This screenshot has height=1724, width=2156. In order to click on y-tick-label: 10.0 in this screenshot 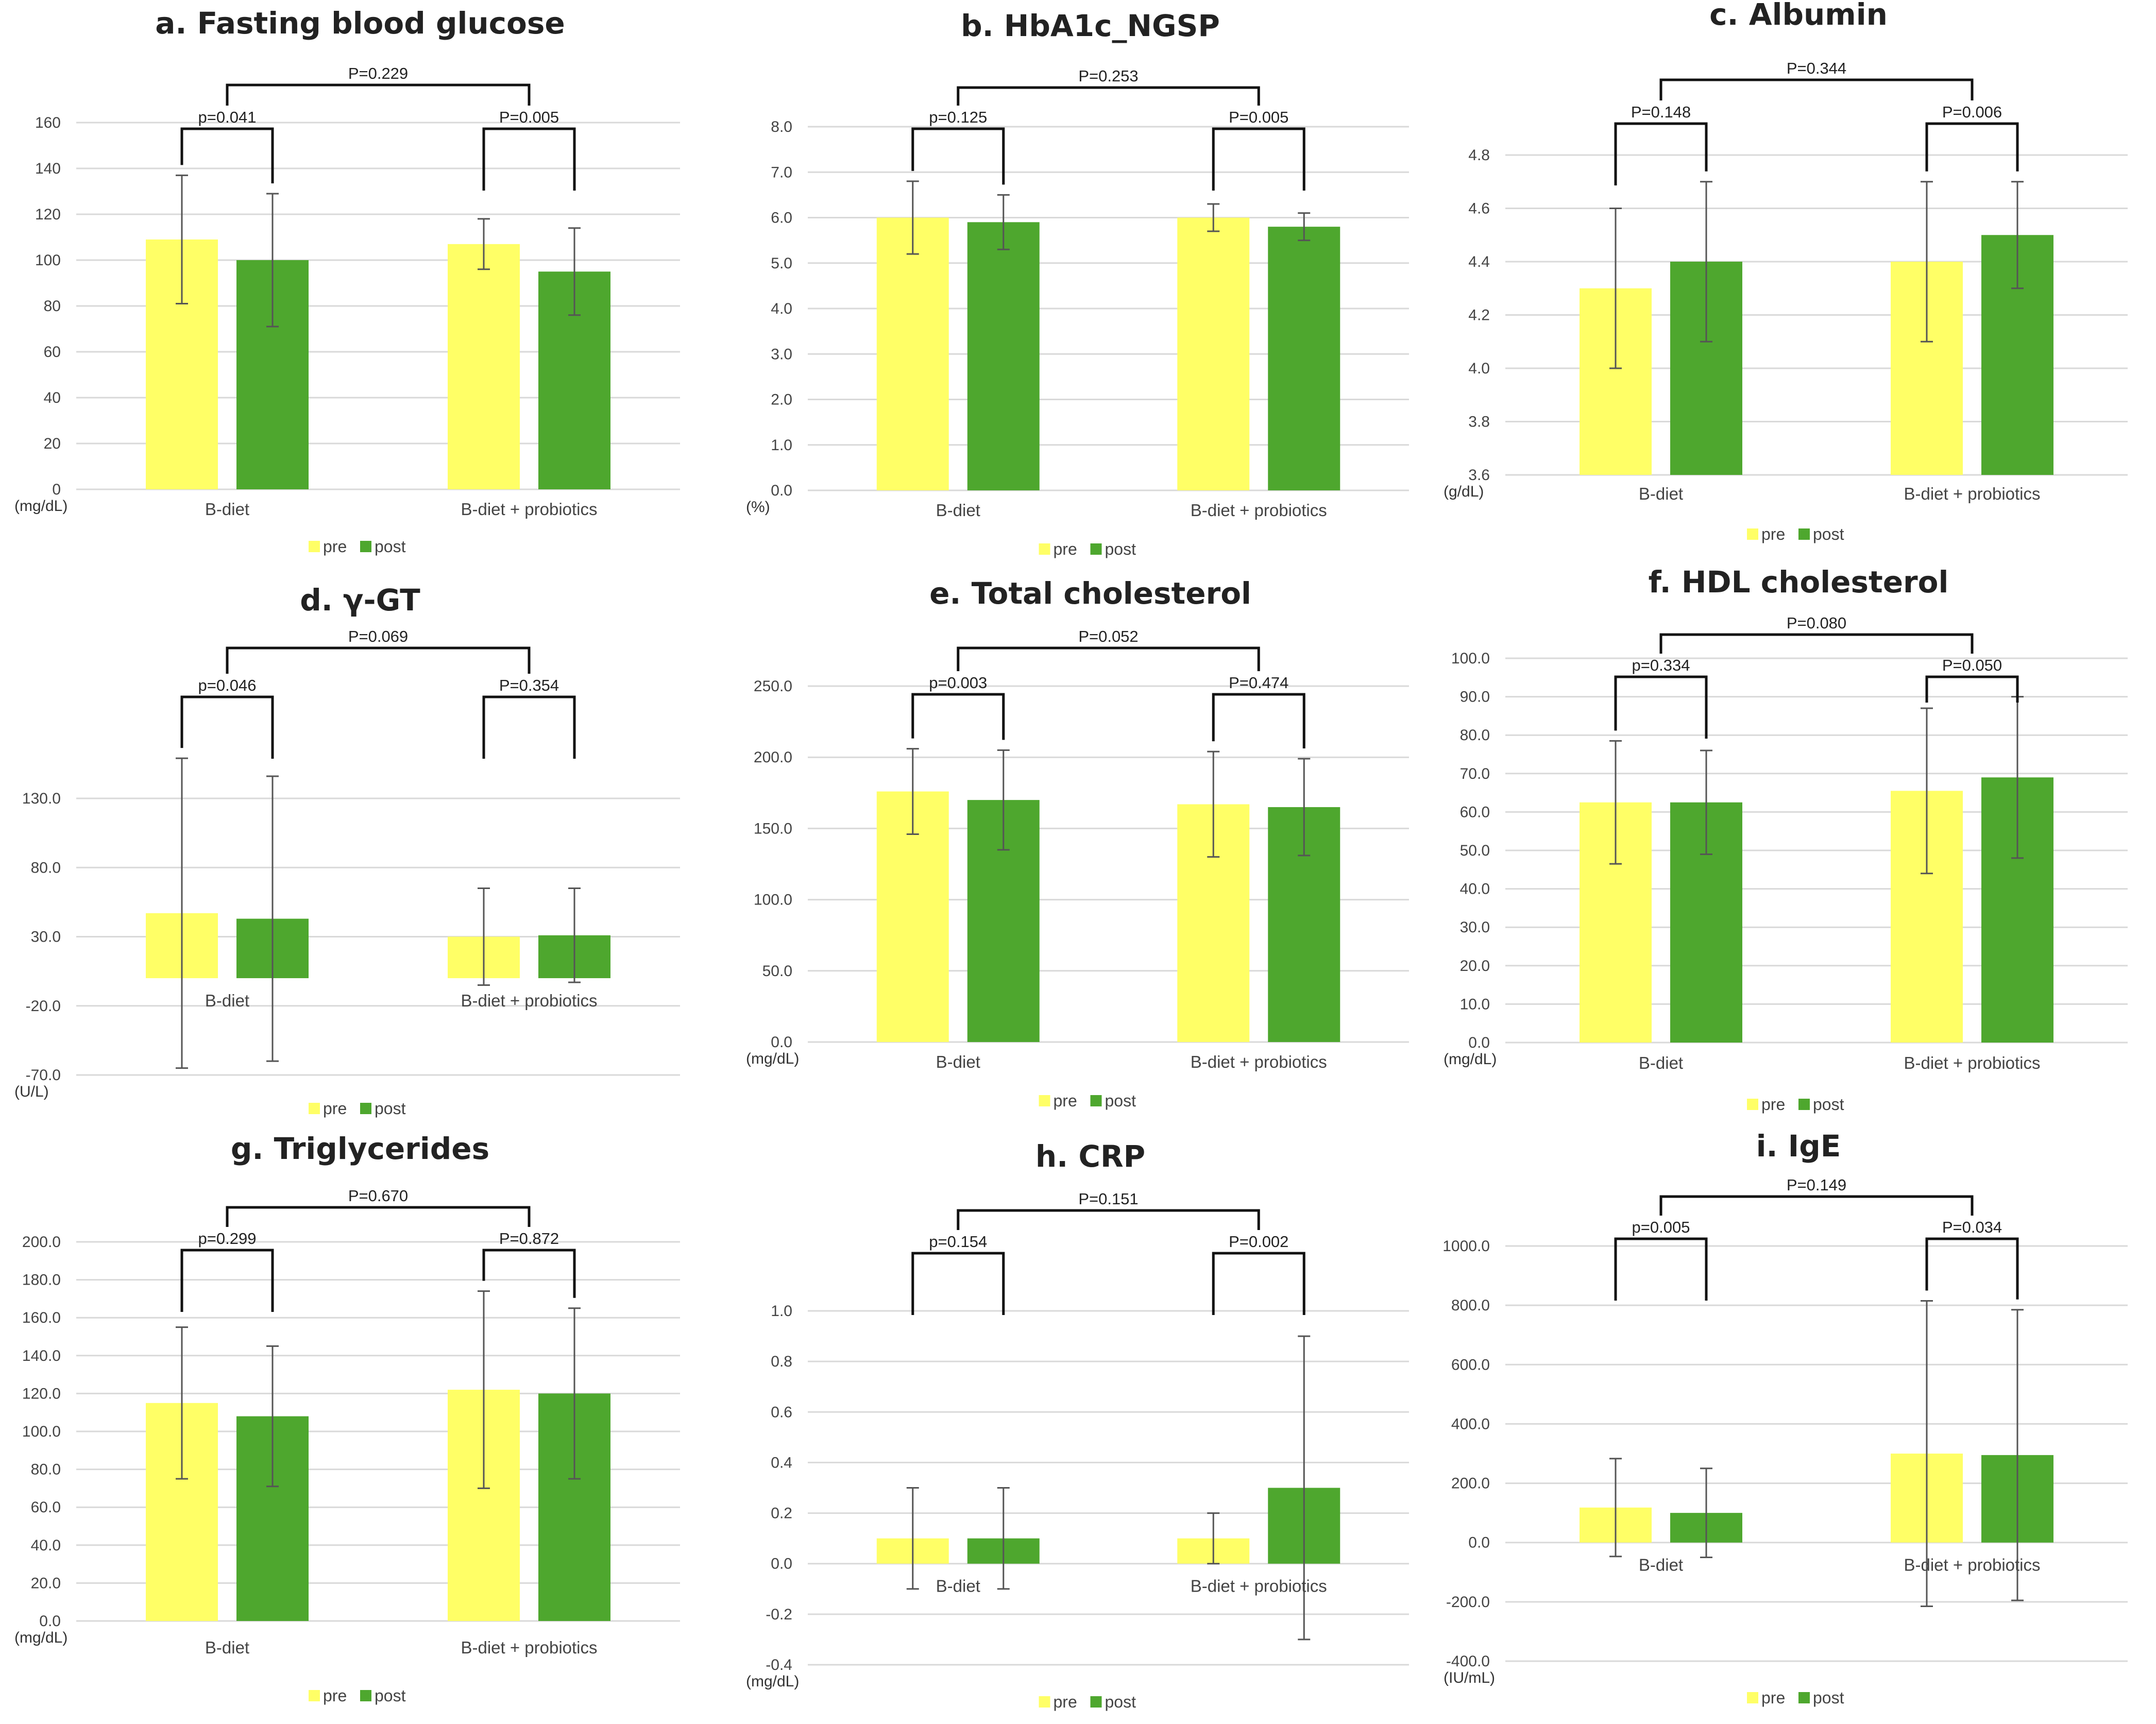, I will do `click(1475, 1004)`.